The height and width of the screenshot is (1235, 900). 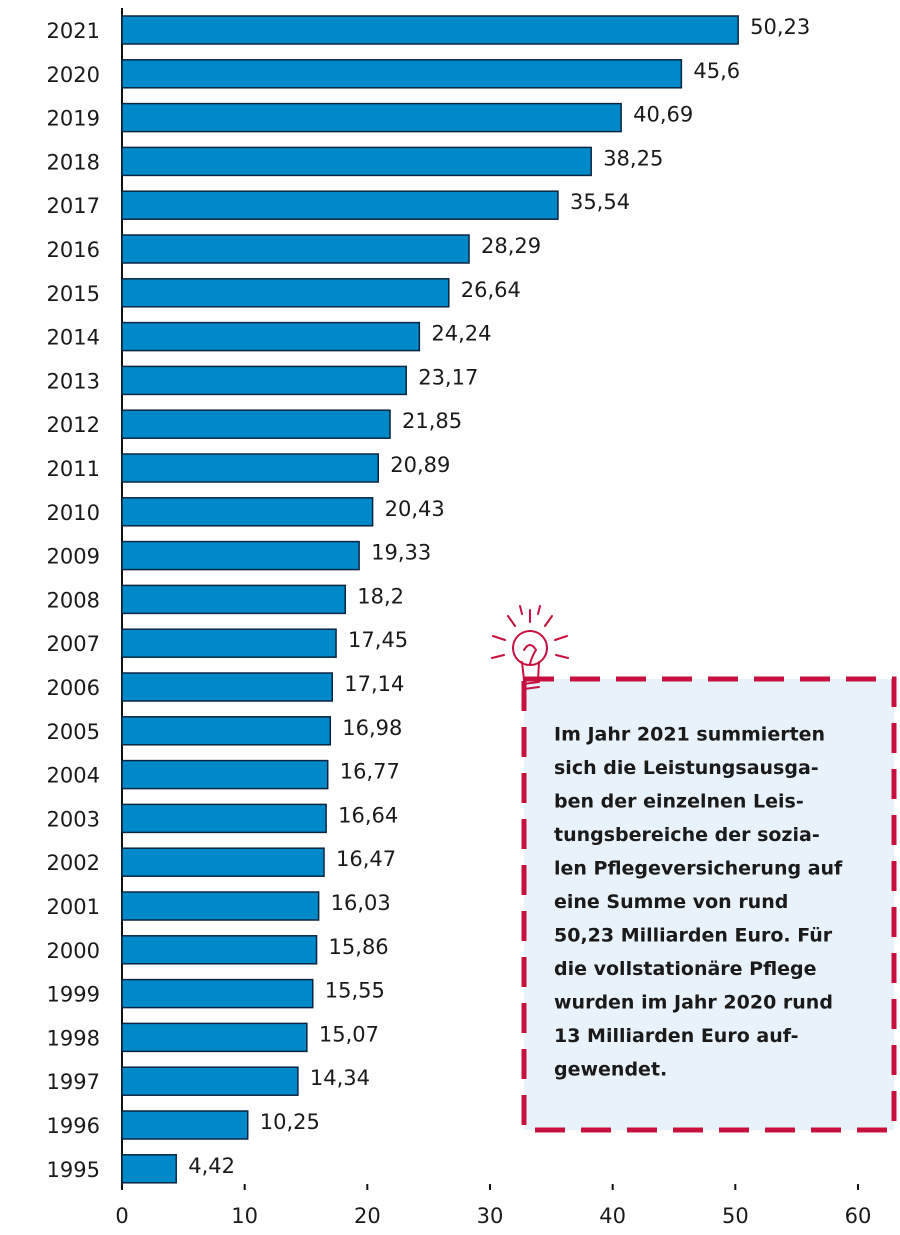 What do you see at coordinates (73, 1082) in the screenshot?
I see `y-tick-label: 1997` at bounding box center [73, 1082].